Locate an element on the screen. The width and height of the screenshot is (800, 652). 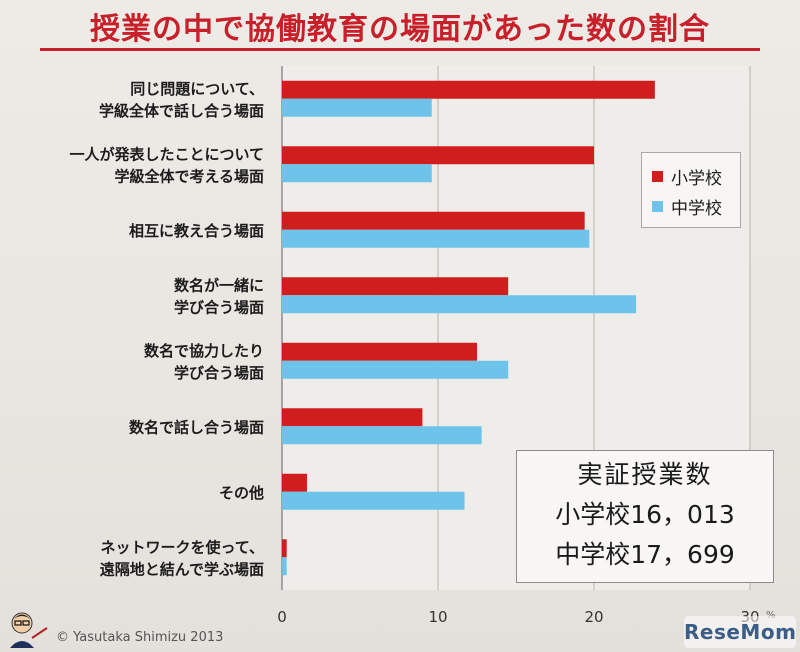
category-label: 数名で話し合う場面 is located at coordinates (196, 427).